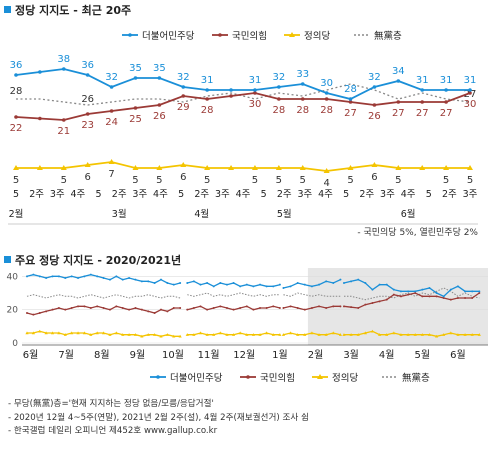 This screenshot has height=450, width=488. I want to click on chart2-series-independent, so click(103, 296).